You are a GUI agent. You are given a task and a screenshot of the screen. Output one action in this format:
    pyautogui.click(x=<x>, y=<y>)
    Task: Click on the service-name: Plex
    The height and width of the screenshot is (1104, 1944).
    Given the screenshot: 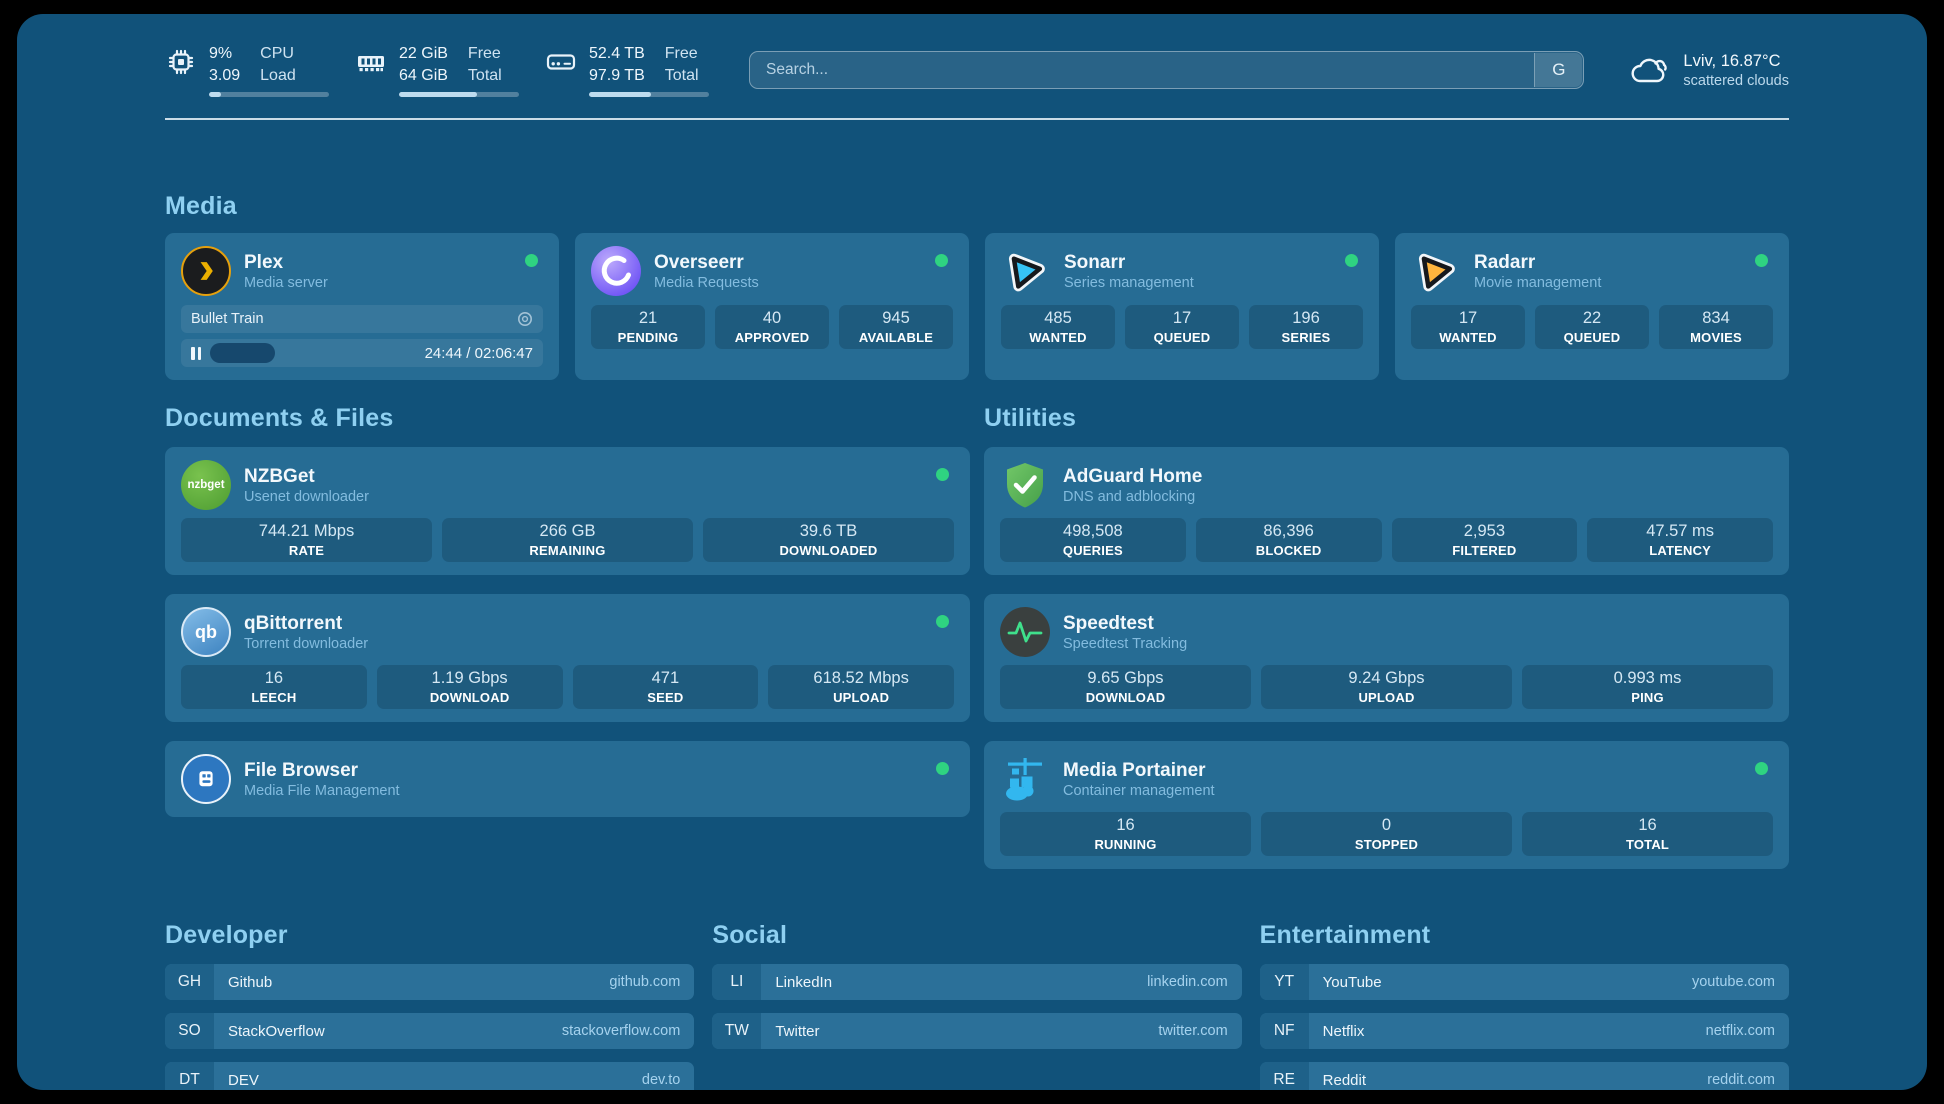 What is the action you would take?
    pyautogui.click(x=264, y=263)
    